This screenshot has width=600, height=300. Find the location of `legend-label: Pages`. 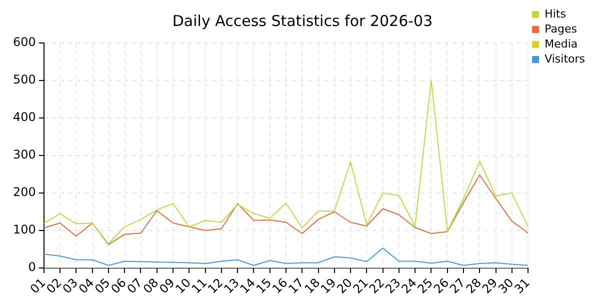

legend-label: Pages is located at coordinates (561, 29).